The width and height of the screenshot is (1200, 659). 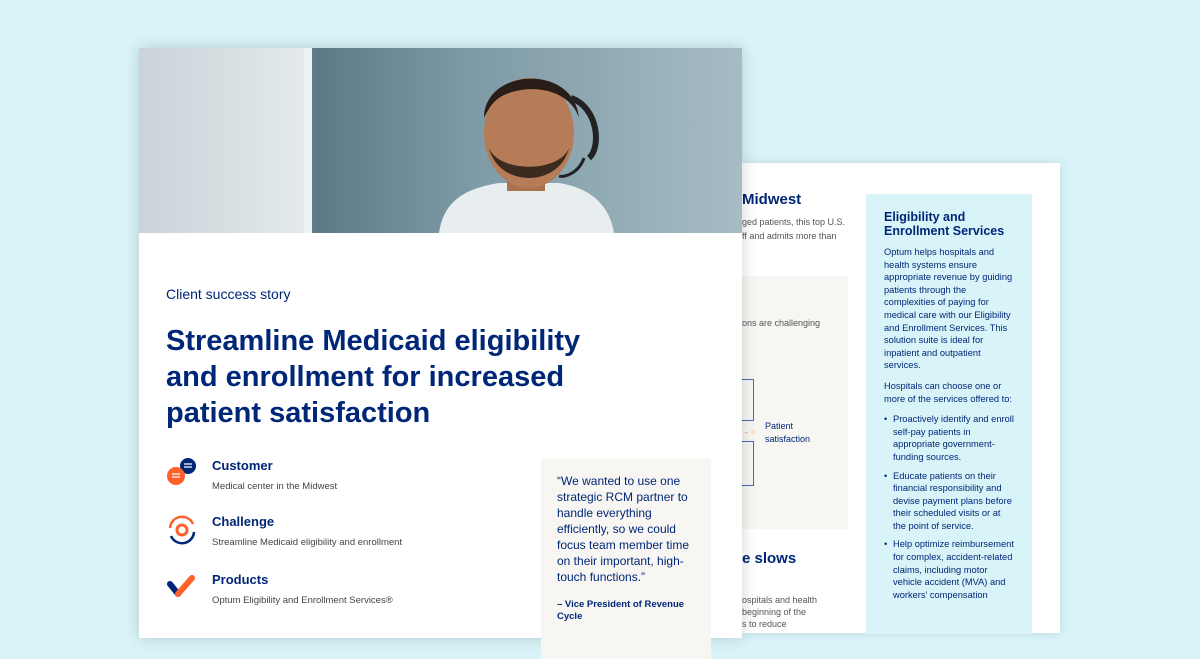 What do you see at coordinates (526, 155) in the screenshot?
I see `person-illustration` at bounding box center [526, 155].